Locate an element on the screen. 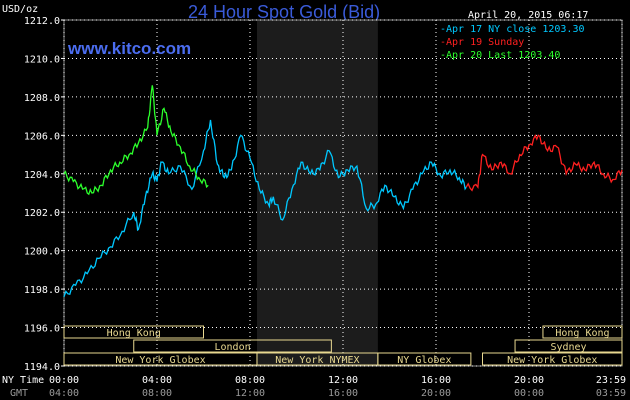 Image resolution: width=630 pixels, height=400 pixels. x-tick-label-ny: 08:00 is located at coordinates (250, 380).